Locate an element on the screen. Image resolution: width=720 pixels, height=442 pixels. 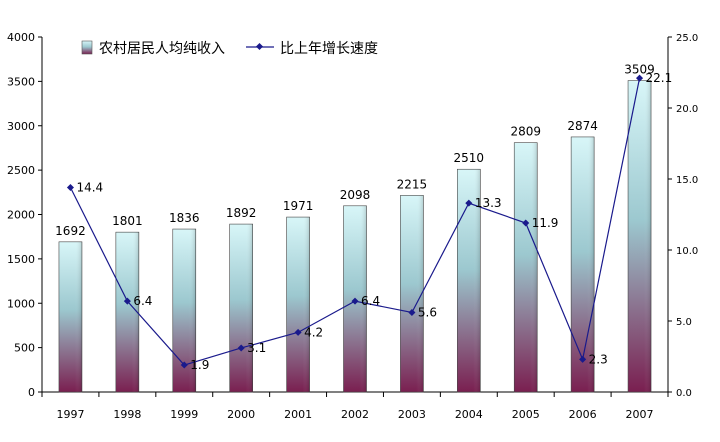
left-y-tick-label: 3000 is located at coordinates (21, 126).